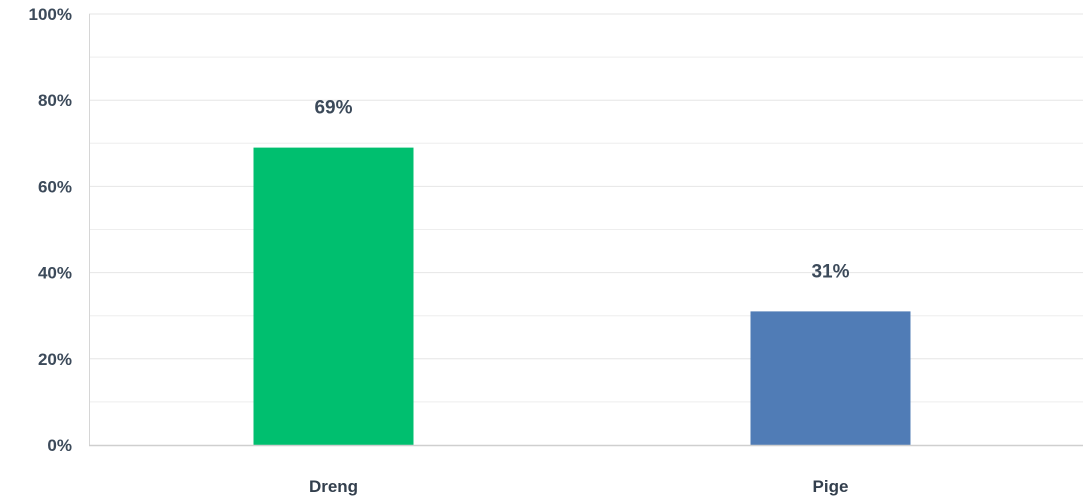  What do you see at coordinates (831, 486) in the screenshot?
I see `x-category-label: Pige` at bounding box center [831, 486].